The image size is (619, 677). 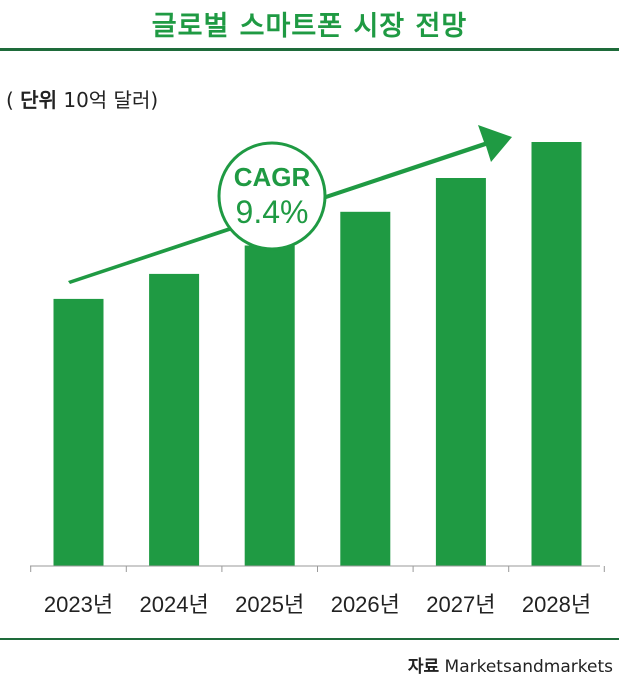 I want to click on cagr-value: 9.4%, so click(x=272, y=212).